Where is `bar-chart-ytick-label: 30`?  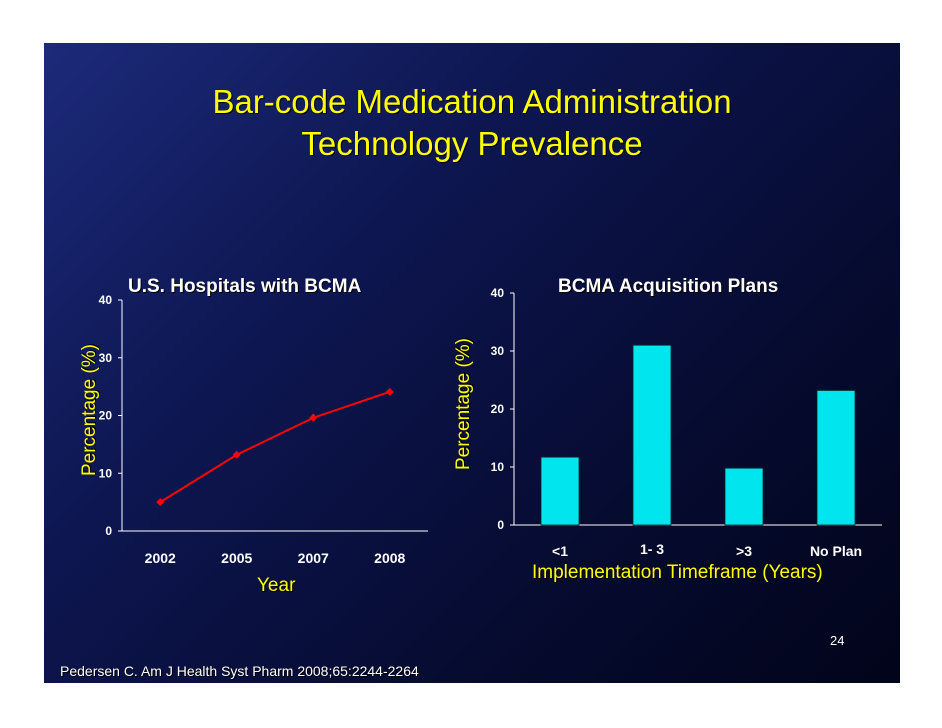 bar-chart-ytick-label: 30 is located at coordinates (498, 351).